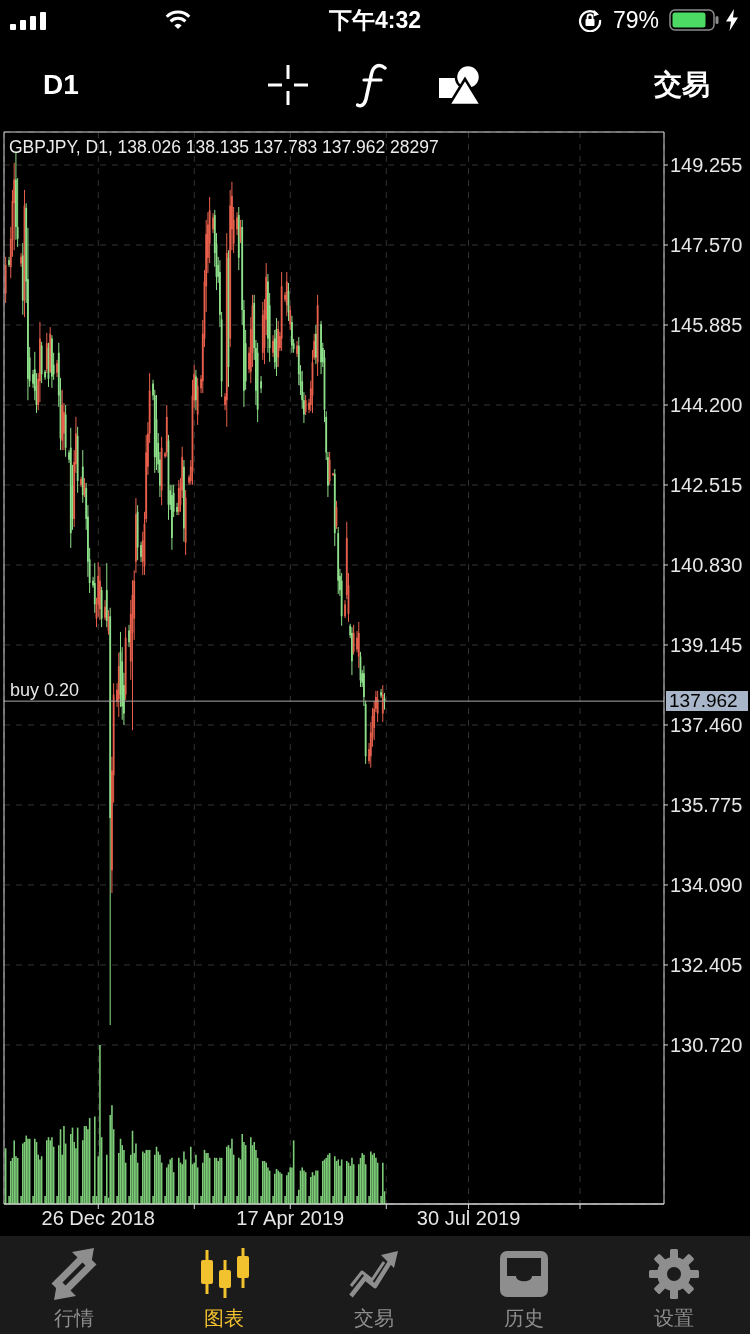 Image resolution: width=750 pixels, height=1334 pixels. What do you see at coordinates (45, 690) in the screenshot?
I see `ref-line-label: buy 0.20` at bounding box center [45, 690].